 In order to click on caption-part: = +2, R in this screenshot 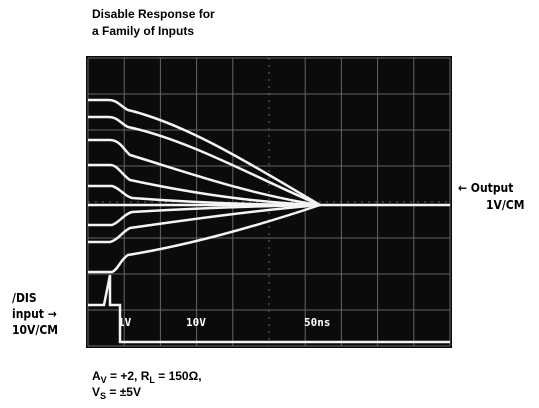, I will do `click(128, 376)`.